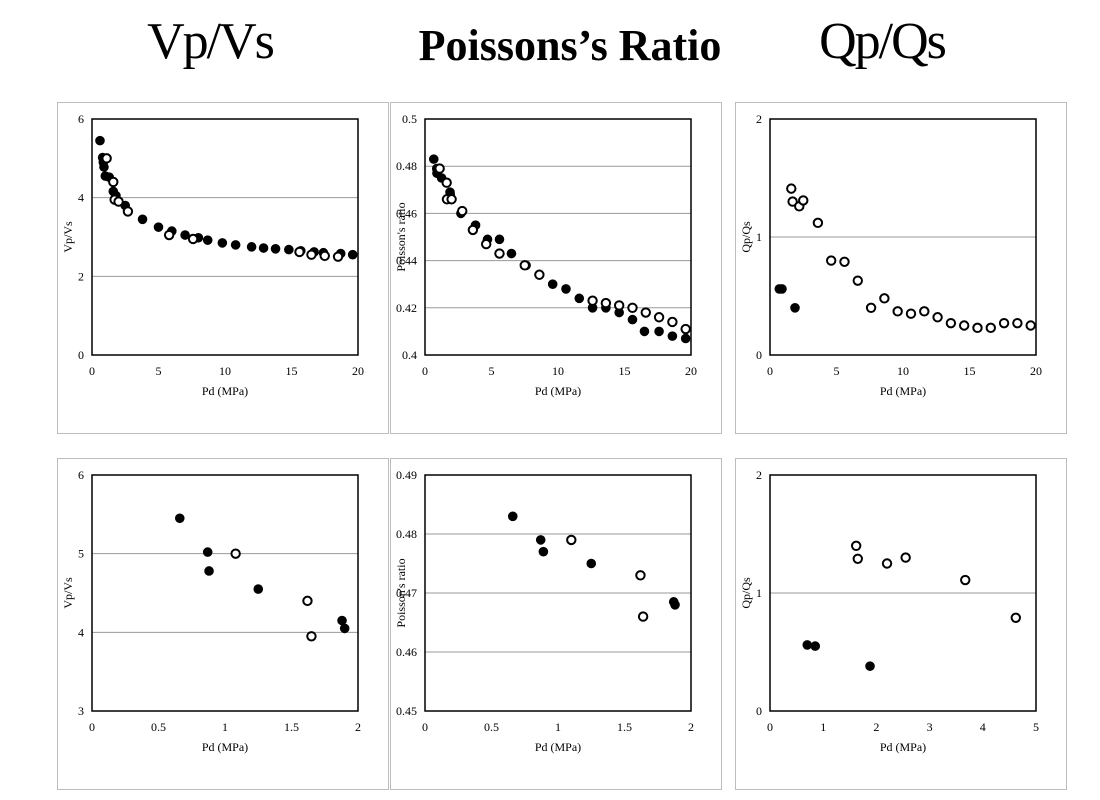  I want to click on title-qpqs: Qp/Qs, so click(883, 41).